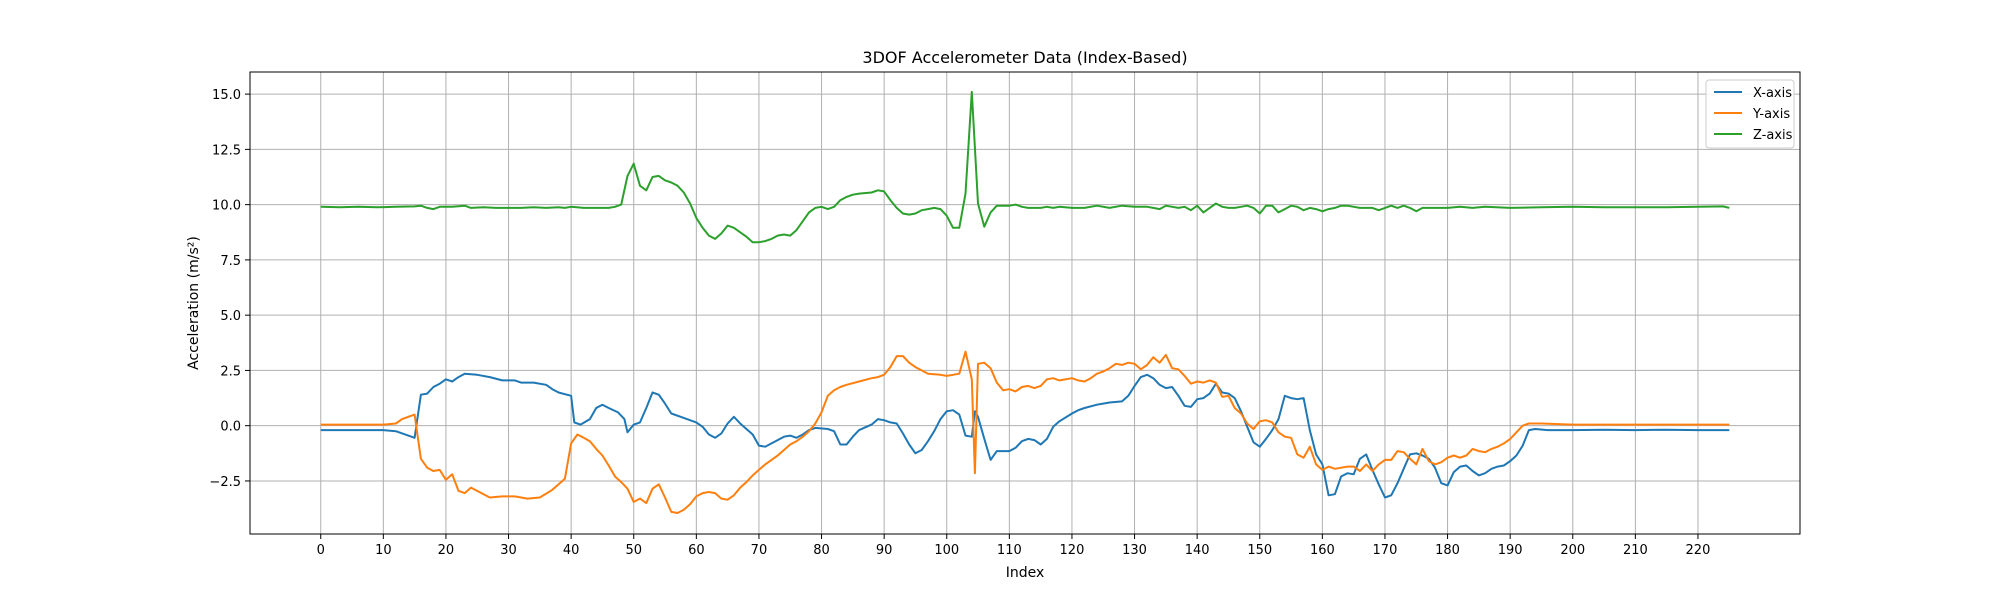 This screenshot has height=600, width=2000. I want to click on x-tick-label: 190, so click(1510, 550).